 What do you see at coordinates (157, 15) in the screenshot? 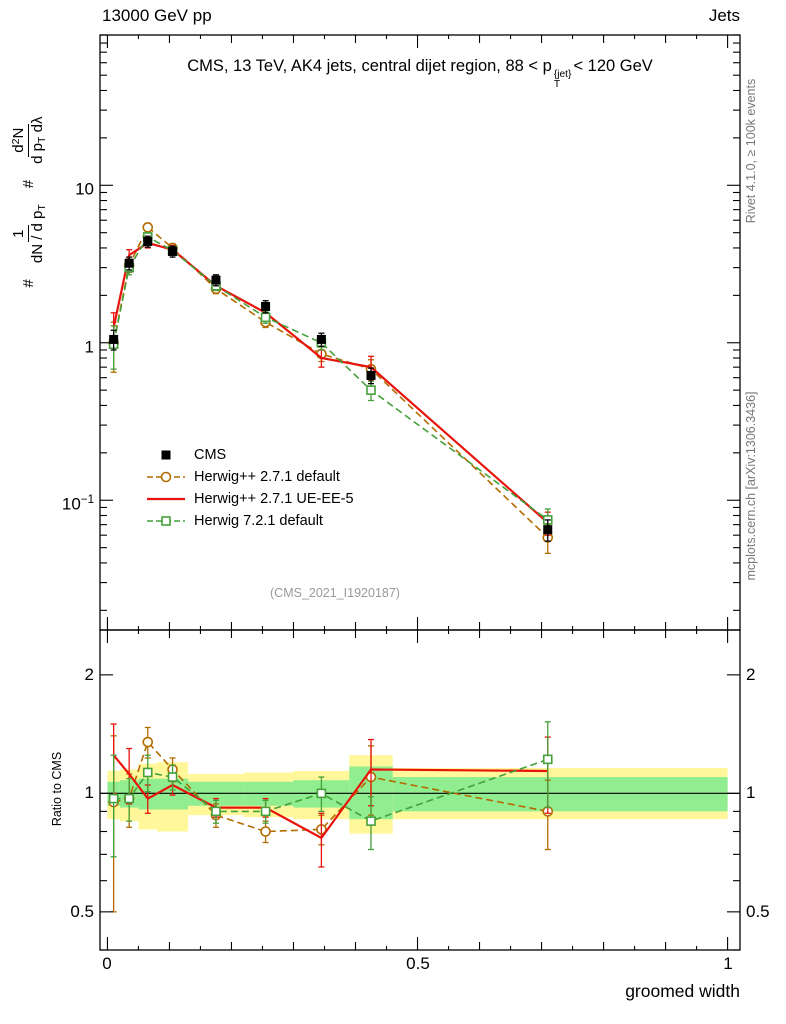
I see `beam-energy-label: 13000 GeV pp` at bounding box center [157, 15].